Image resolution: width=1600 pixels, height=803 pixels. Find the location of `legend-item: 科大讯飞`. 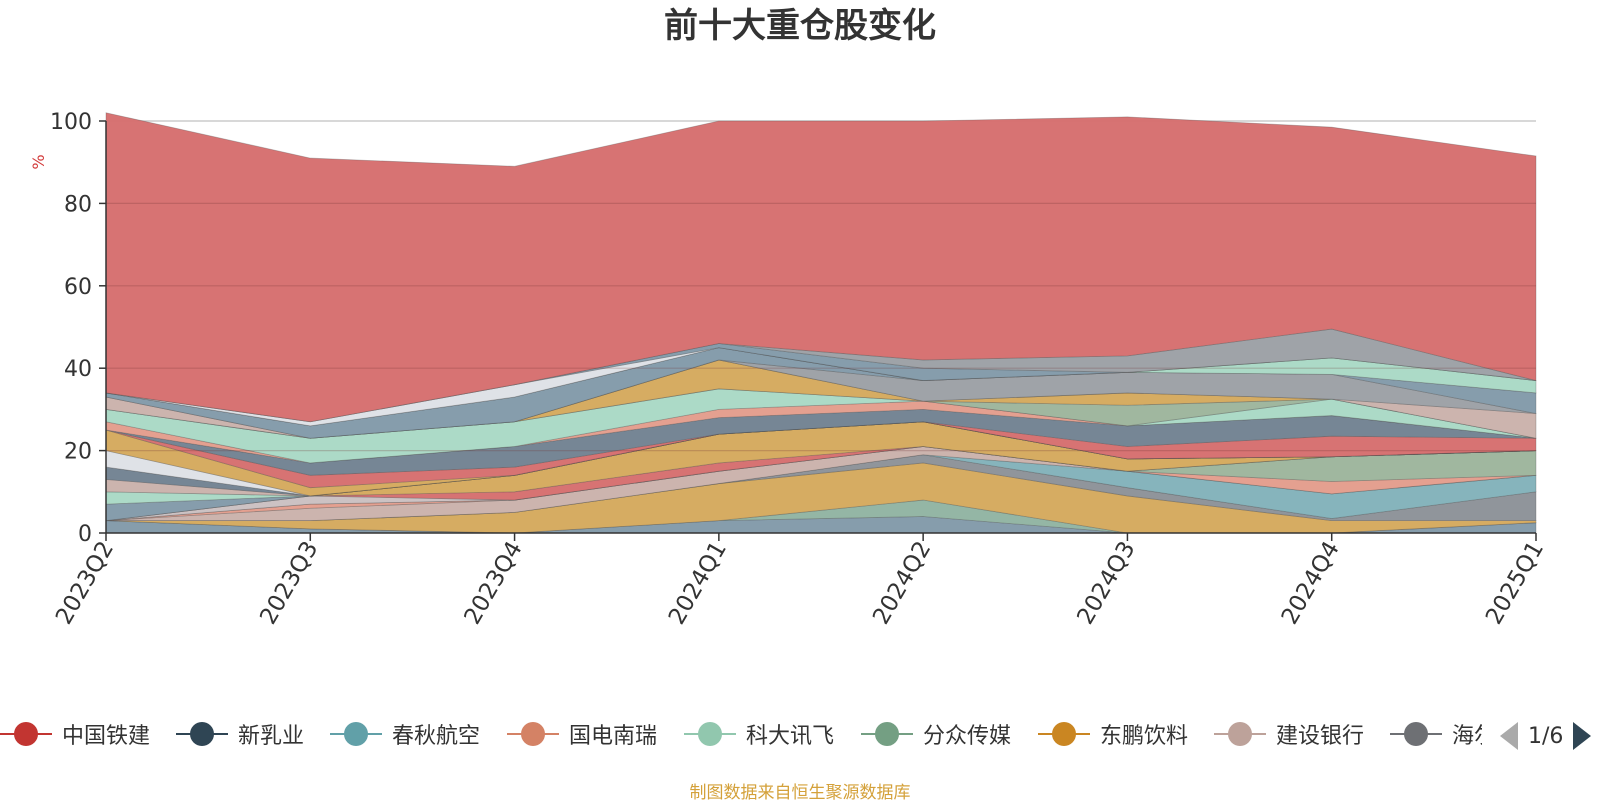

legend-item: 科大讯飞 is located at coordinates (759, 734).